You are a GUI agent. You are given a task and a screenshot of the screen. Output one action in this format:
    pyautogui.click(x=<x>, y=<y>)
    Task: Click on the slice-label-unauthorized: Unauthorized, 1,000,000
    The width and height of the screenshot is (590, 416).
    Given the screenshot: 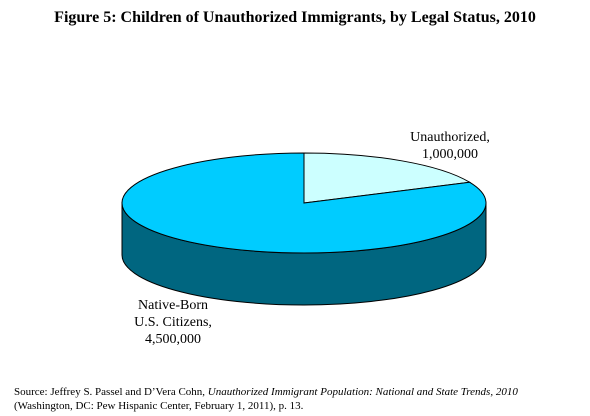 What is the action you would take?
    pyautogui.click(x=450, y=146)
    